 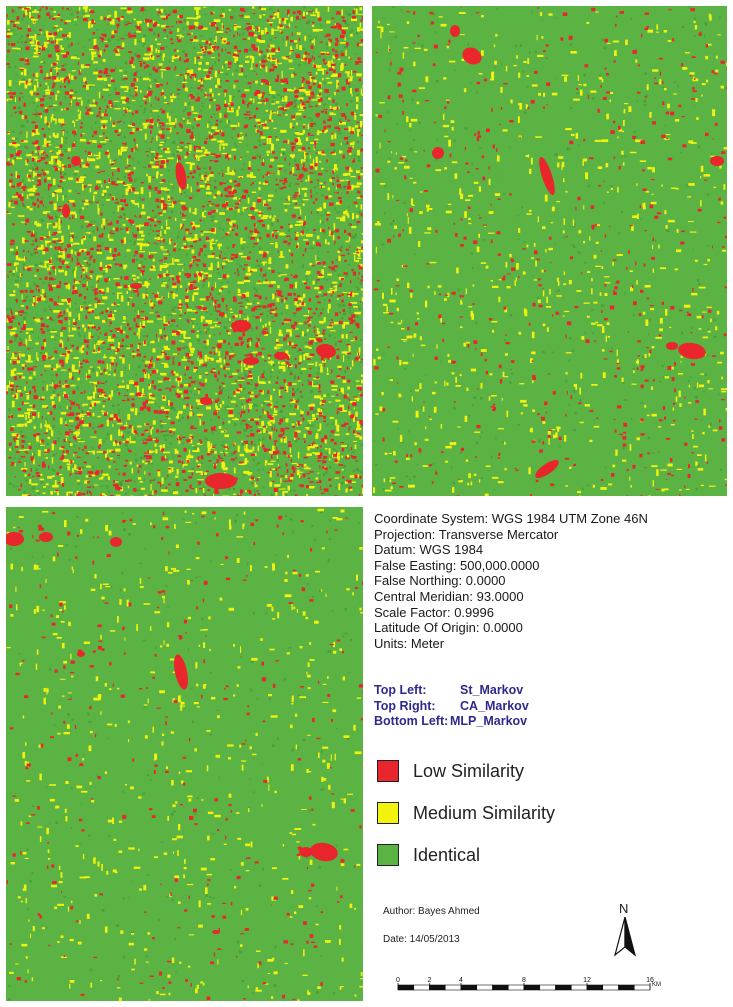 I want to click on north-label: N, so click(x=624, y=908).